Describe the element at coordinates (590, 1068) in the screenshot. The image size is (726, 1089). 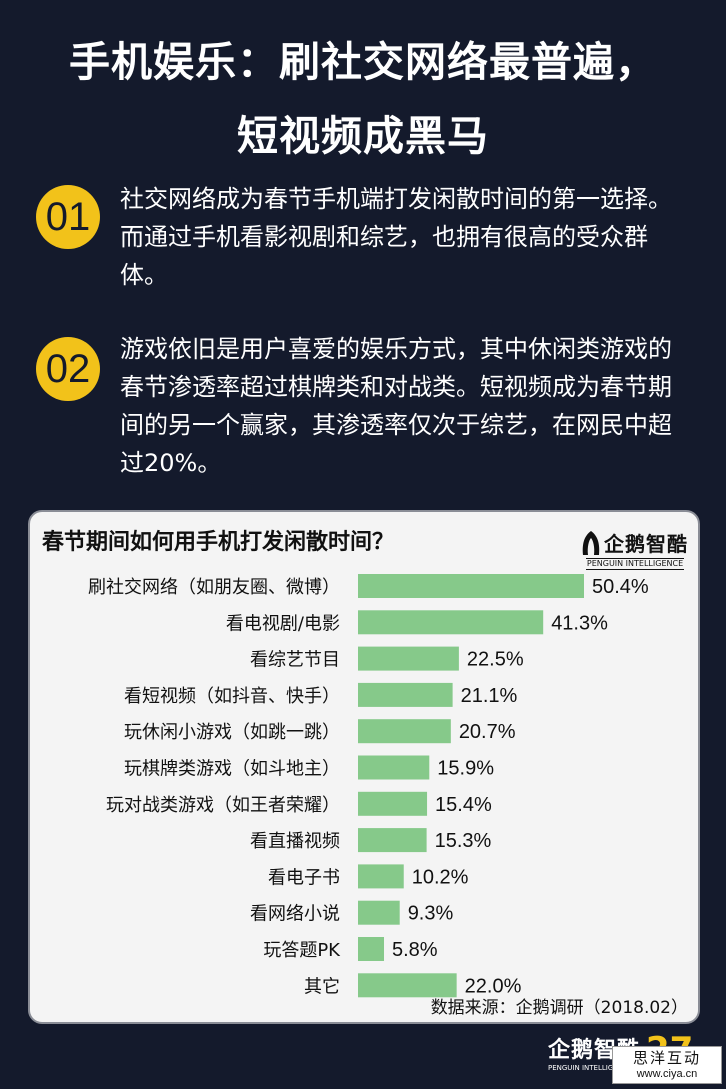
I see `footer-brand-subtitle: PENGUIN INTELLIGENCE` at that location.